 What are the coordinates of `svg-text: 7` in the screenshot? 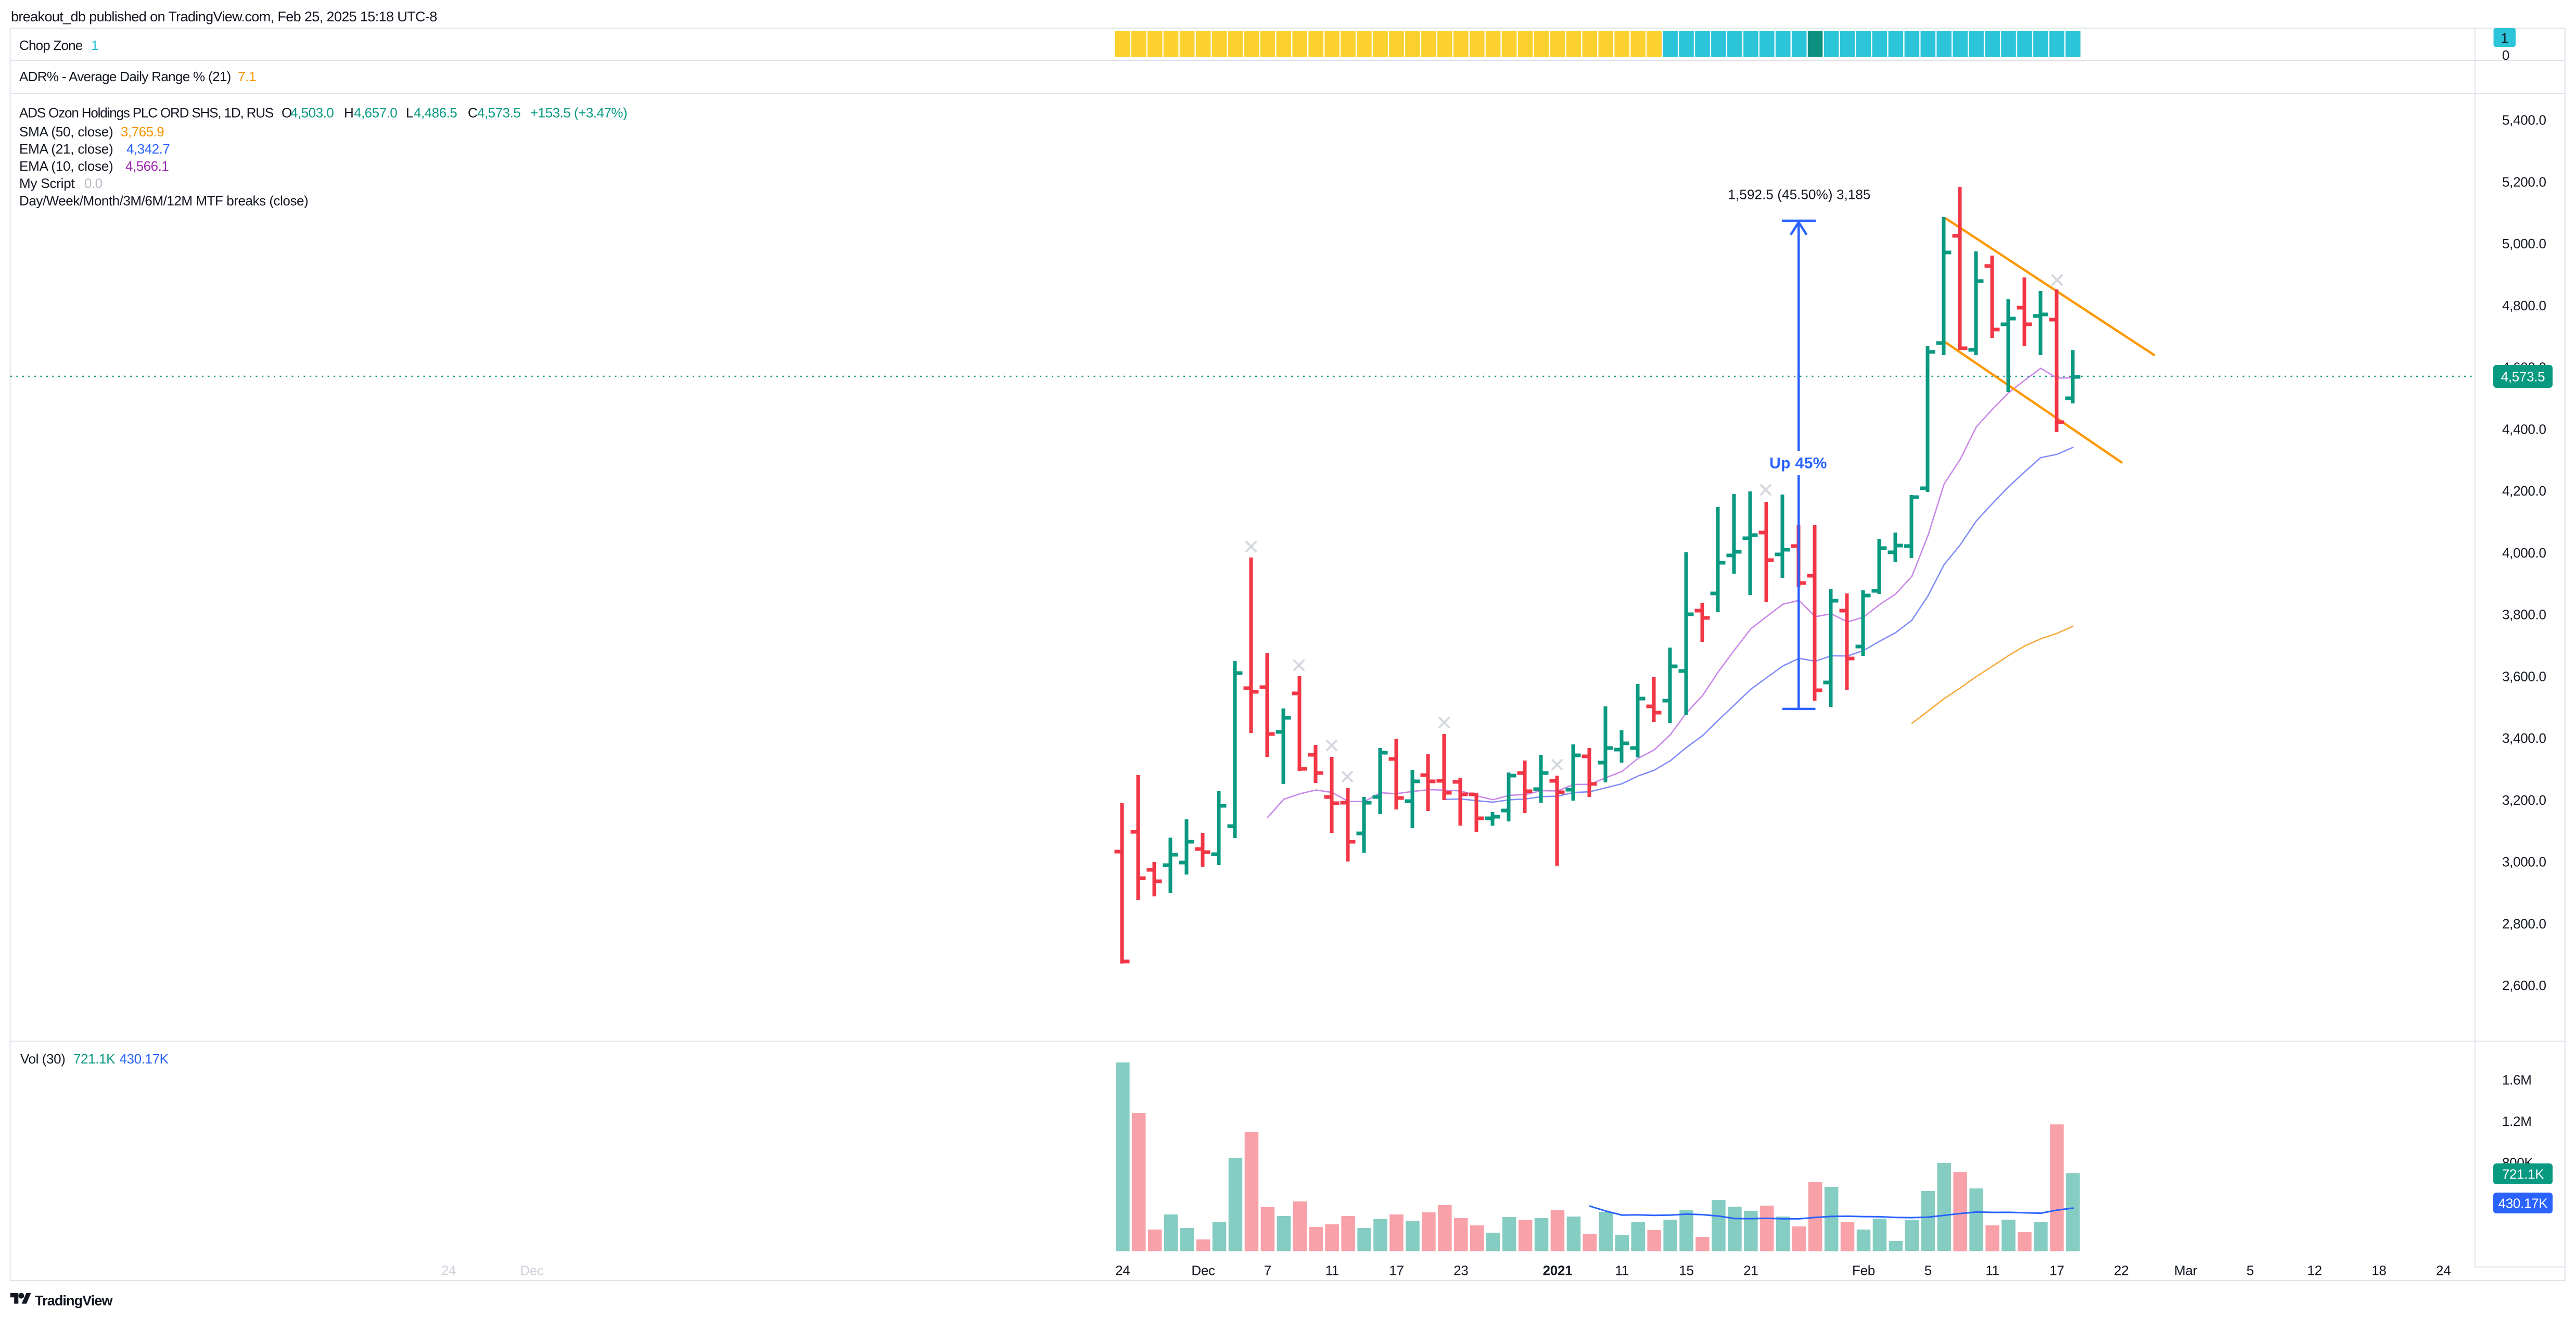 It's located at (1267, 1270).